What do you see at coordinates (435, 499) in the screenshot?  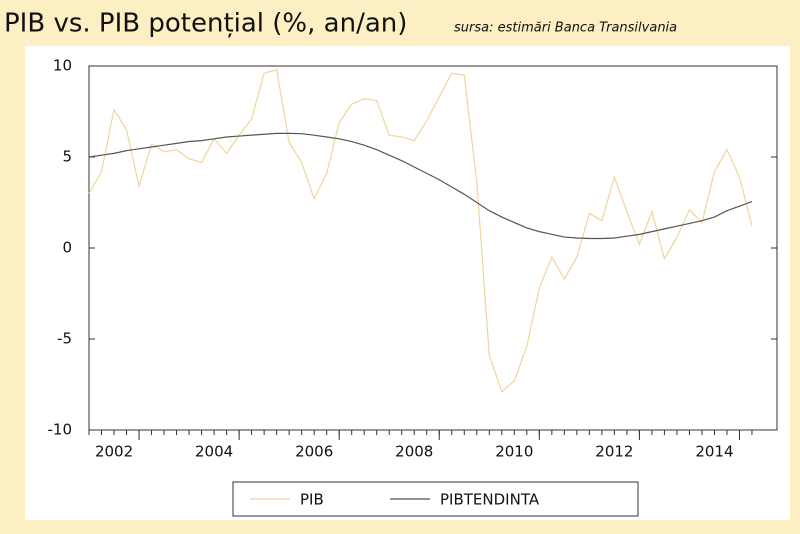 I see `legend-box` at bounding box center [435, 499].